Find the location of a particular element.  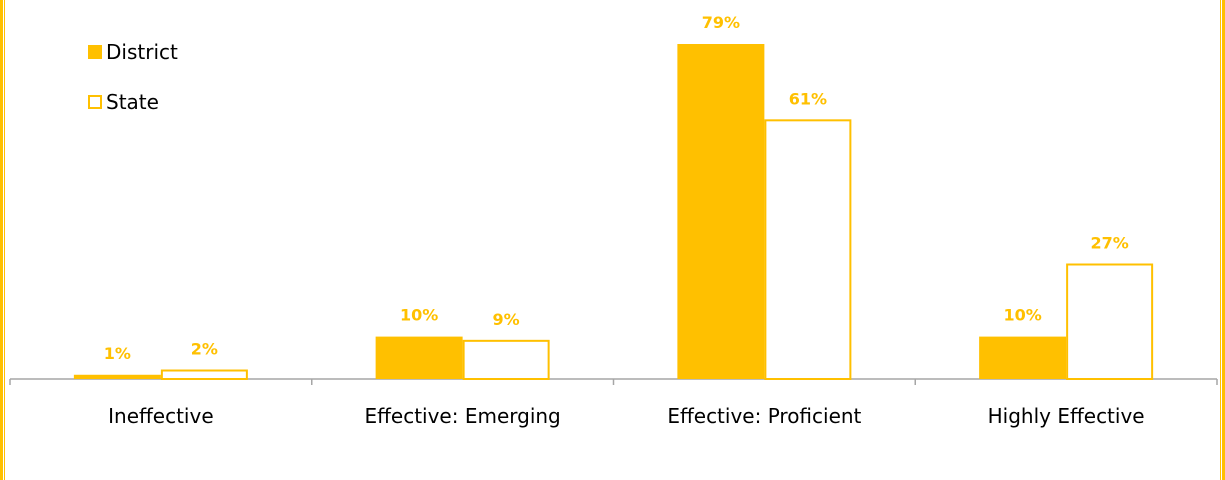

legend: District State is located at coordinates (133, 88).